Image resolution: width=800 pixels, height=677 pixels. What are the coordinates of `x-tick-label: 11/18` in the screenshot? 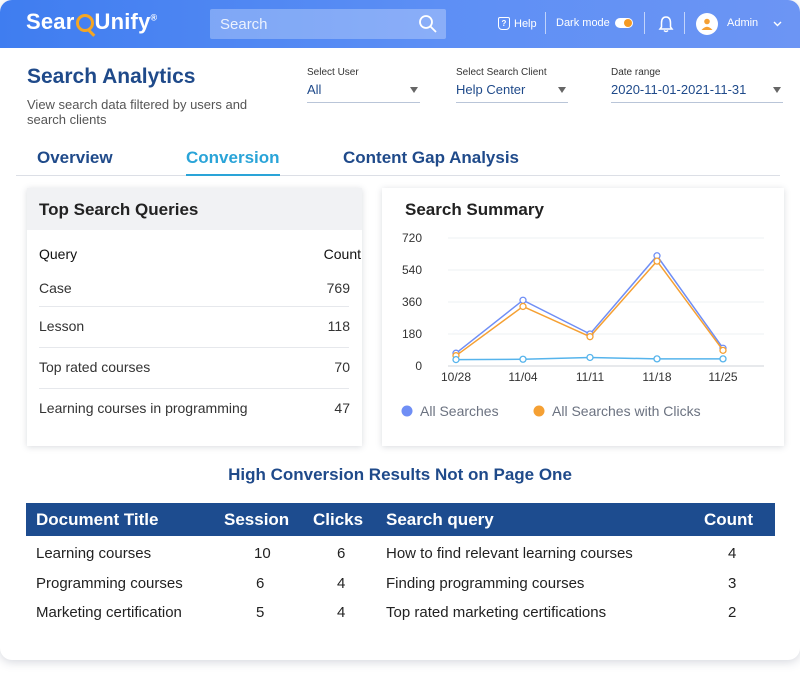 It's located at (656, 377).